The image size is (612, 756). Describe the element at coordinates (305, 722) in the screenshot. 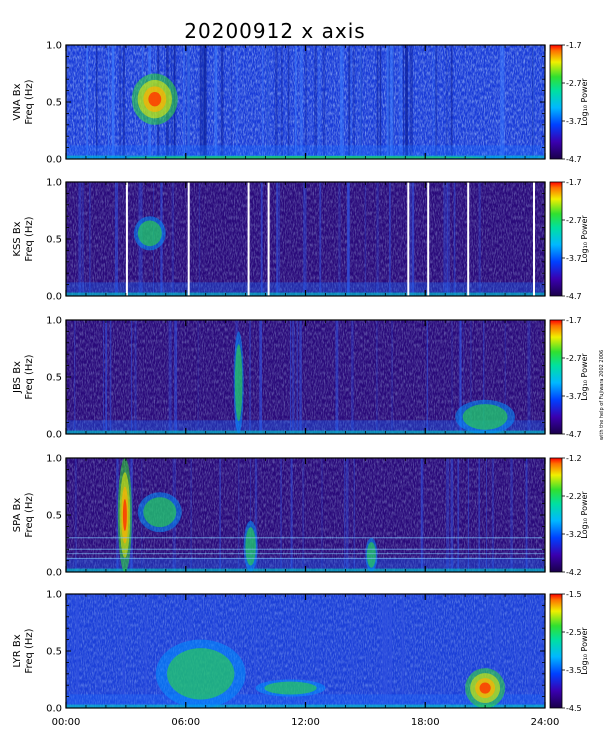

I see `x-tick-label: 12:00` at that location.